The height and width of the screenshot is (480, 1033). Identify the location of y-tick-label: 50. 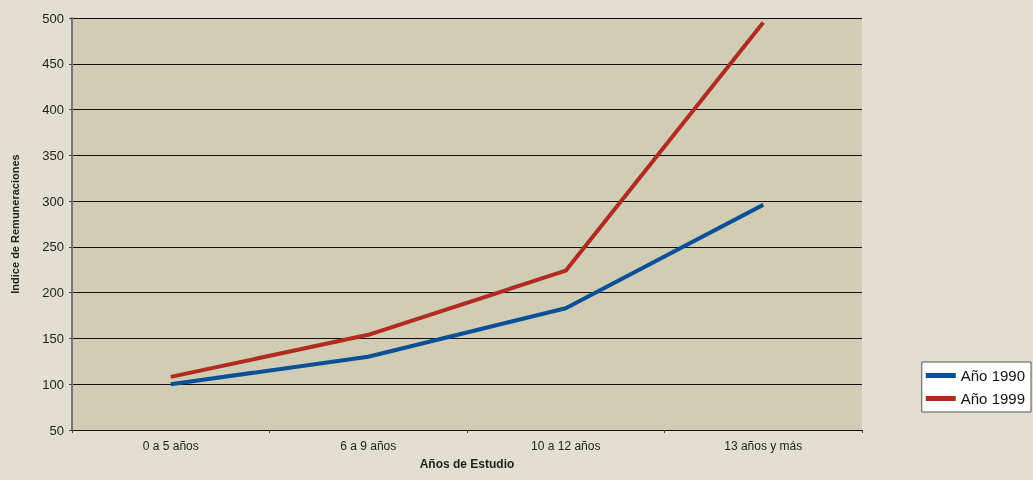
(56, 430).